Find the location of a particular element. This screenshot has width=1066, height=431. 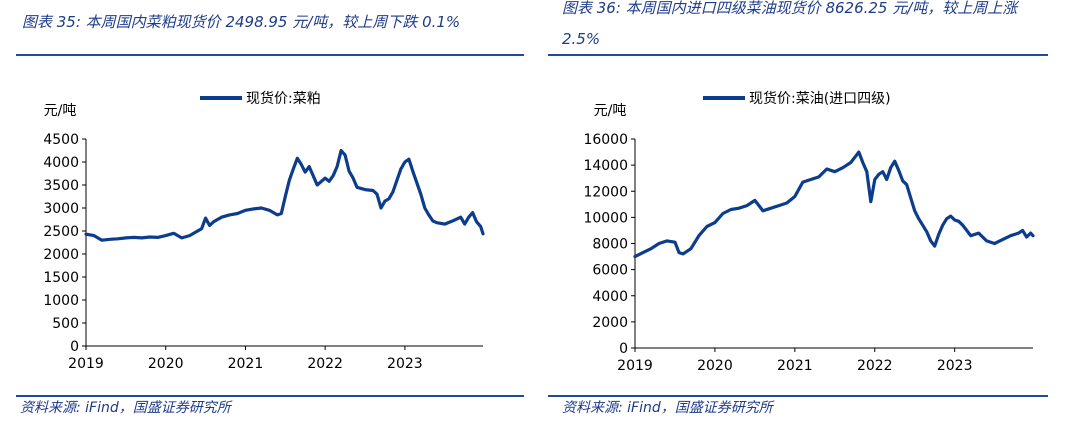

y-tick-label: 3500 is located at coordinates (61, 186).